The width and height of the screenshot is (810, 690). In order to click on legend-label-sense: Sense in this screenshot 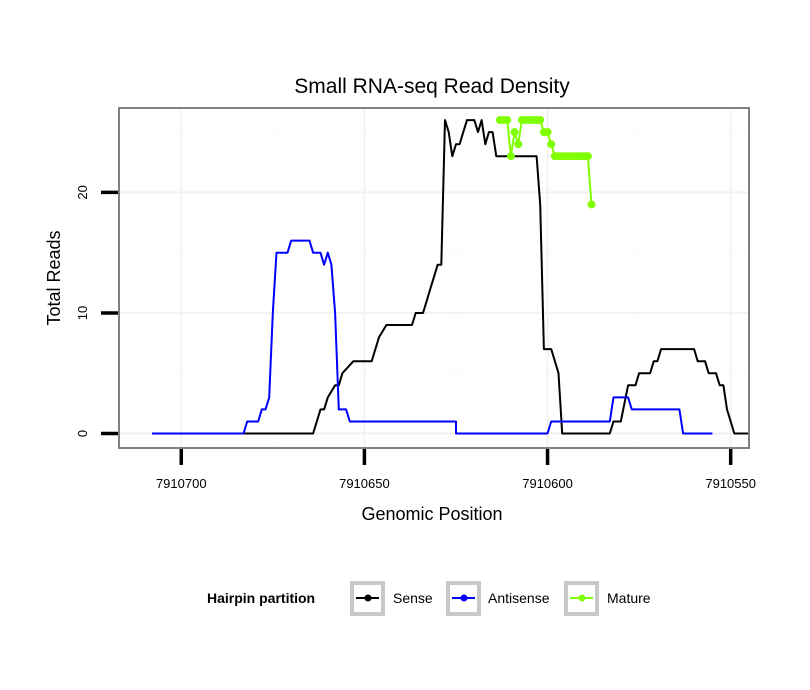, I will do `click(413, 598)`.